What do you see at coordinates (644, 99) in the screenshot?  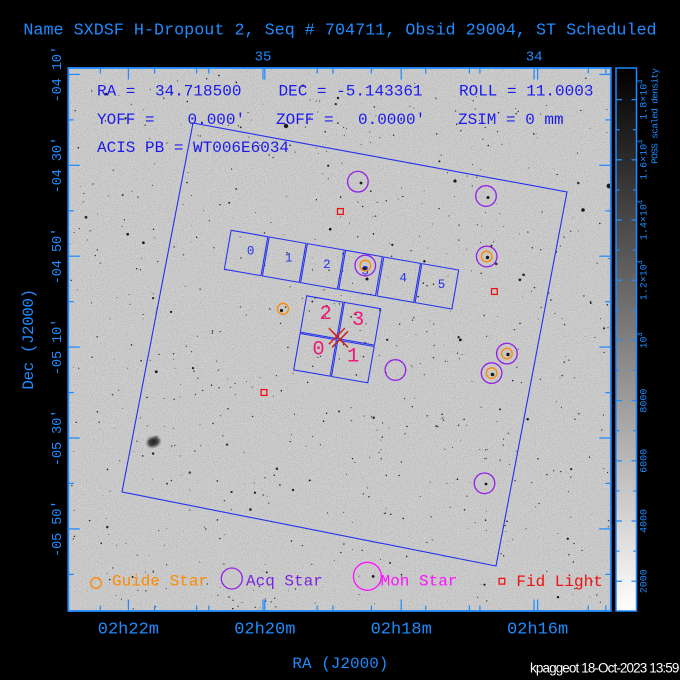 I see `svg-text: 1.8×104` at bounding box center [644, 99].